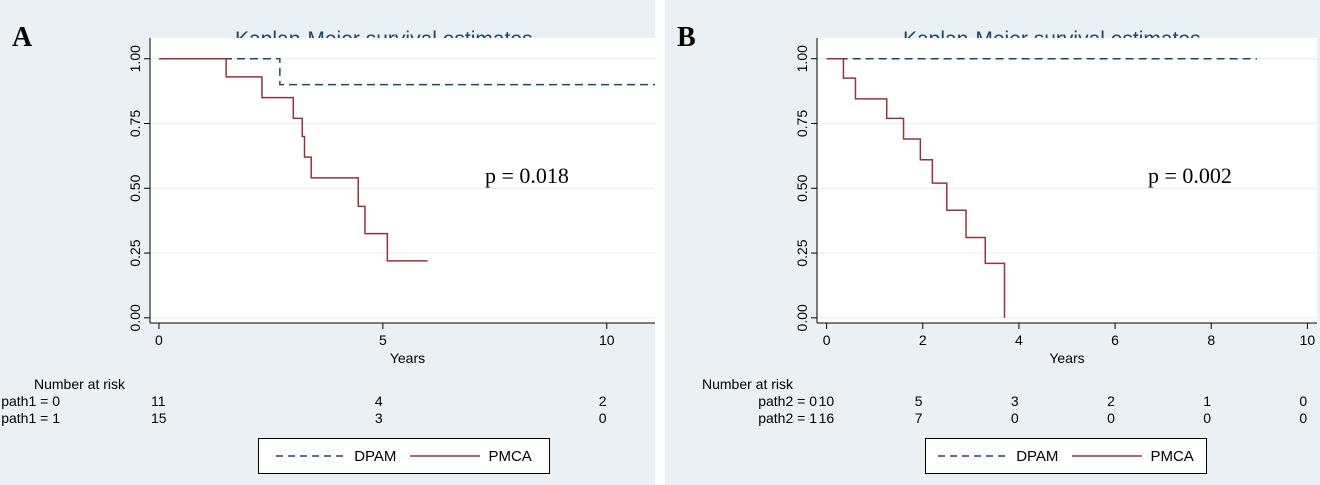  Describe the element at coordinates (686, 37) in the screenshot. I see `panel-letter: B` at that location.